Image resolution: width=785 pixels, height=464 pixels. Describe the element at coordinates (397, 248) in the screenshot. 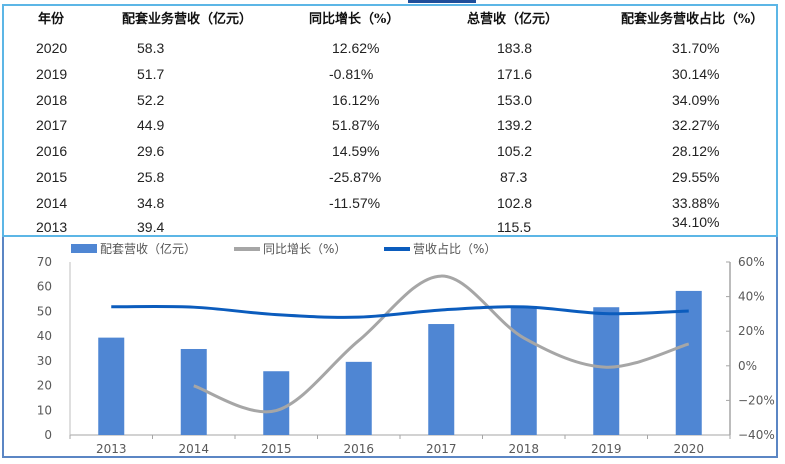

I see `blue-line-swatch-icon` at that location.